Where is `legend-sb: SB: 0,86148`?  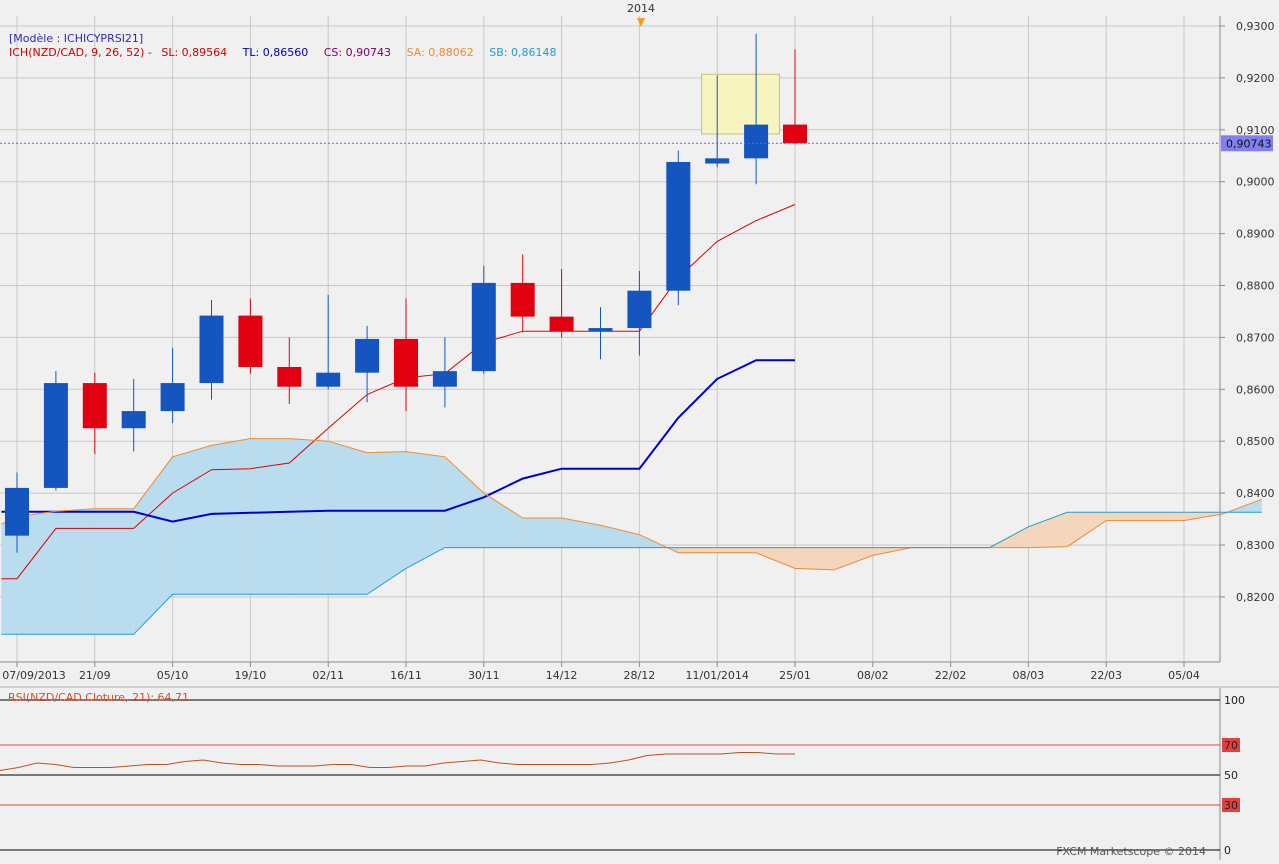
legend-sb: SB: 0,86148 is located at coordinates (522, 52).